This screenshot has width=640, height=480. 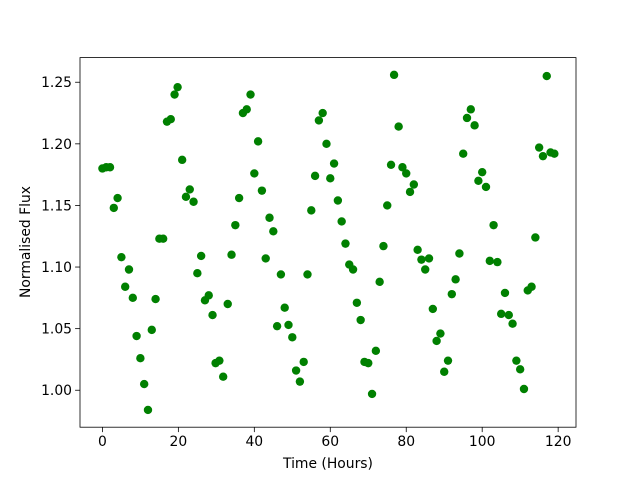 What do you see at coordinates (482, 442) in the screenshot?
I see `x-tick-label: 100` at bounding box center [482, 442].